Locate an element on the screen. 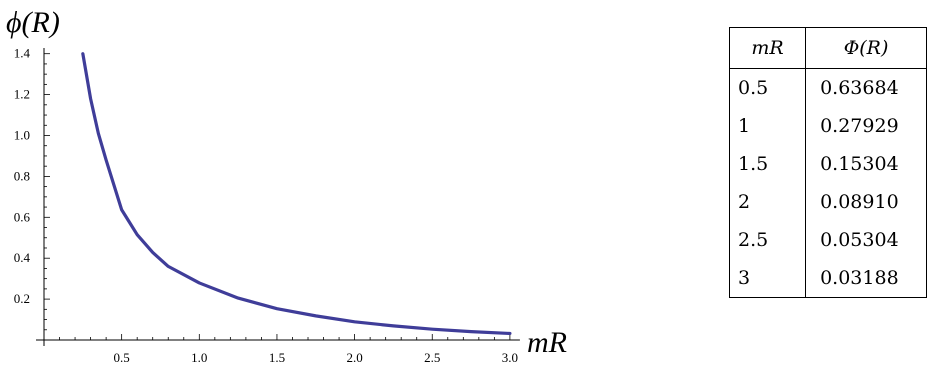 This screenshot has height=371, width=927. cell-phi: 0.15304 is located at coordinates (859, 164).